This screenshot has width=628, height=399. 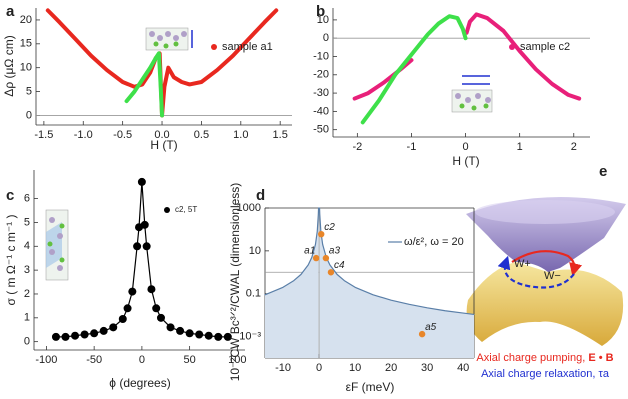 What do you see at coordinates (391, 368) in the screenshot?
I see `x-tick-label: 20` at bounding box center [391, 368].